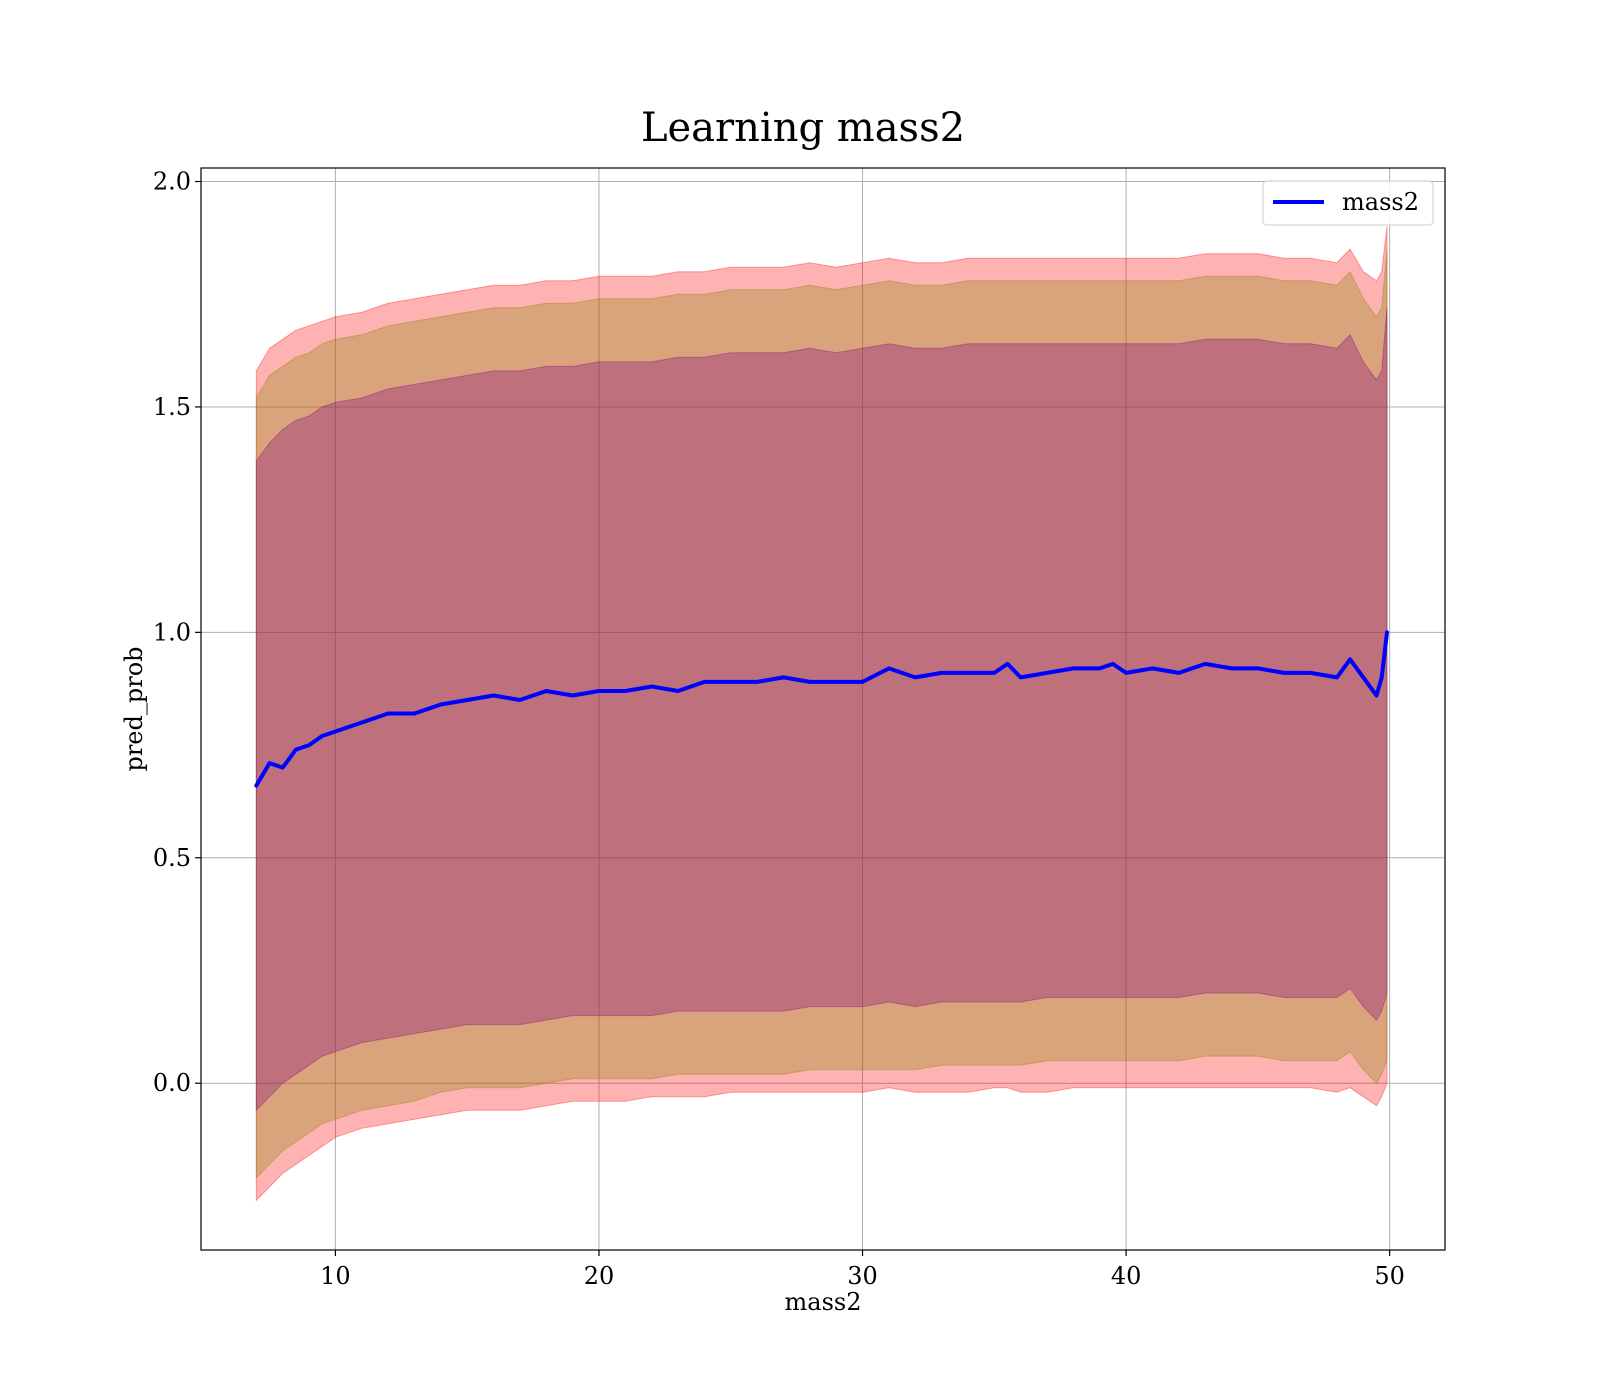 The height and width of the screenshot is (1400, 1600). Describe the element at coordinates (172, 1083) in the screenshot. I see `y-tick-label: 0.0` at that location.